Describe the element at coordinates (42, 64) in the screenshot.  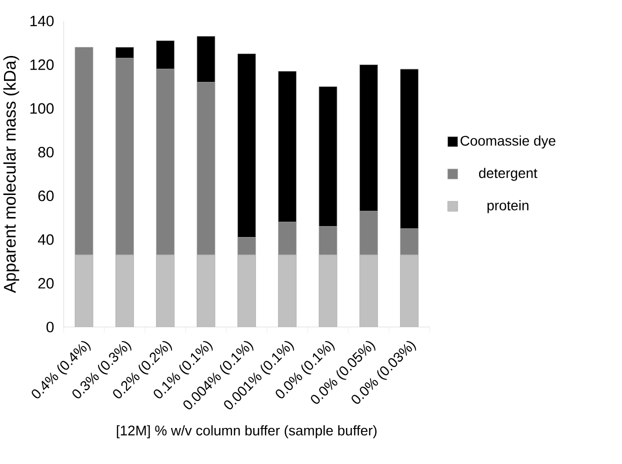
I see `y-tick-label: 120` at that location.